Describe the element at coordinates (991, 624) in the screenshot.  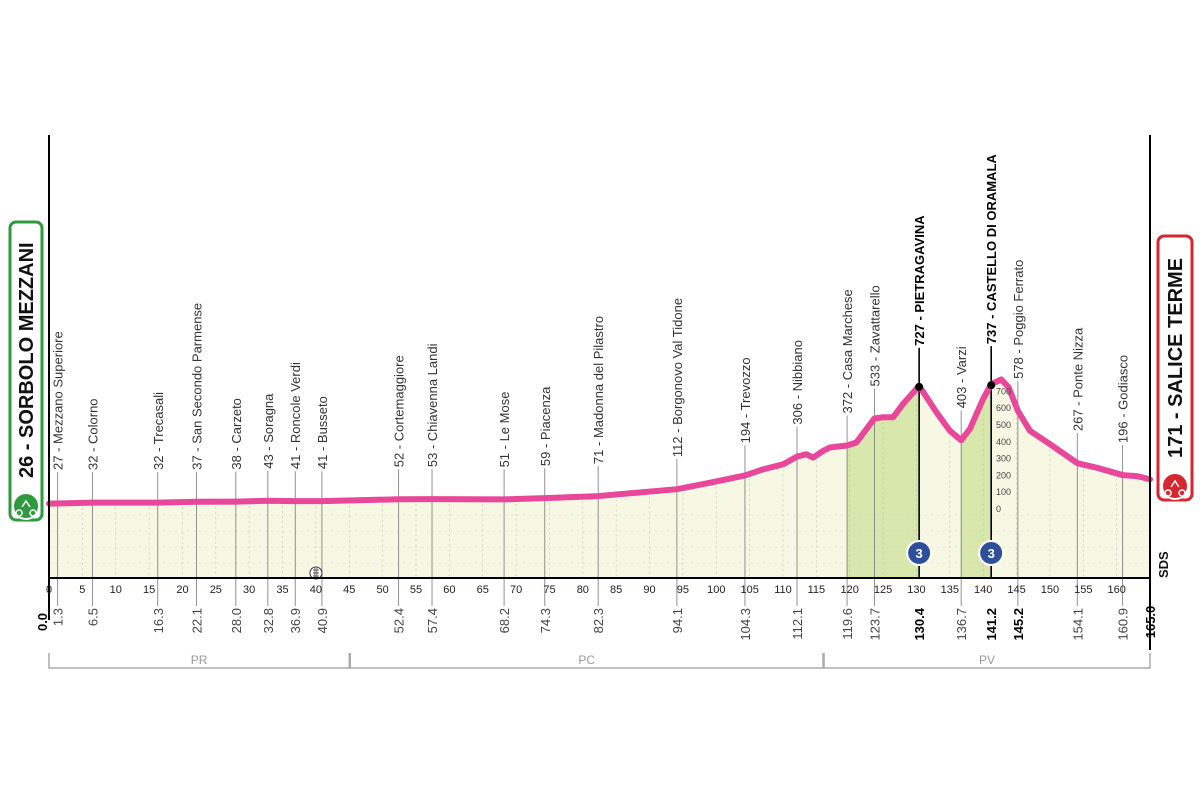
I see `waypoint-km-label: 141.2` at that location.